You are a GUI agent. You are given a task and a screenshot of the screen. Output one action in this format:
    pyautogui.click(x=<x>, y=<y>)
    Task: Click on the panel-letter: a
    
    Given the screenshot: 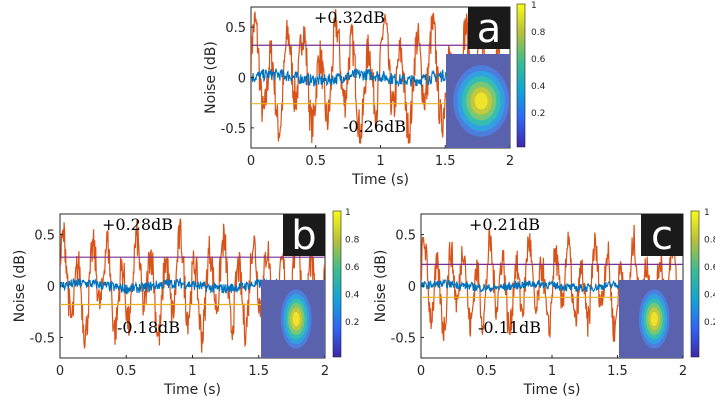 What is the action you would take?
    pyautogui.click(x=489, y=29)
    